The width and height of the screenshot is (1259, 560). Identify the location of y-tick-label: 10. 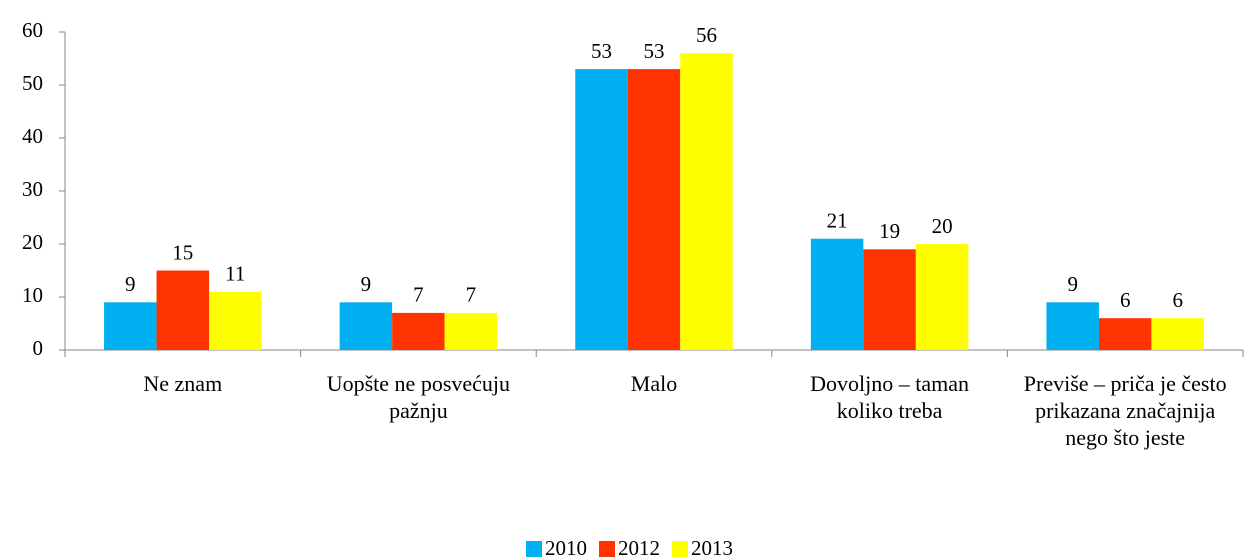
(32, 295).